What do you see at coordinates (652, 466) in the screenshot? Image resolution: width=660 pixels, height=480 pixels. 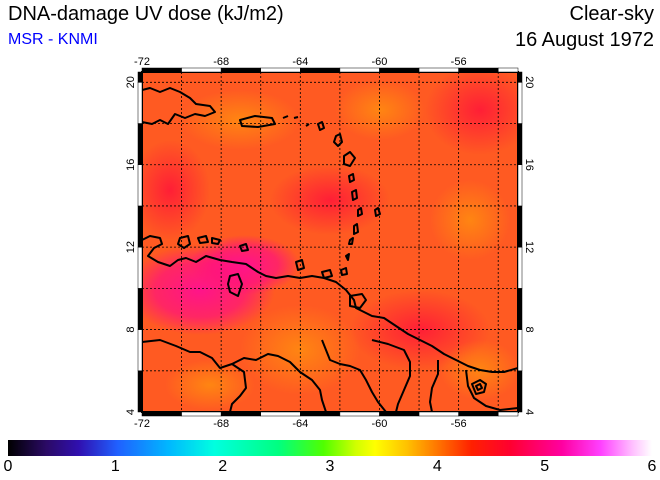 I see `colorbar-tick-label: 6` at bounding box center [652, 466].